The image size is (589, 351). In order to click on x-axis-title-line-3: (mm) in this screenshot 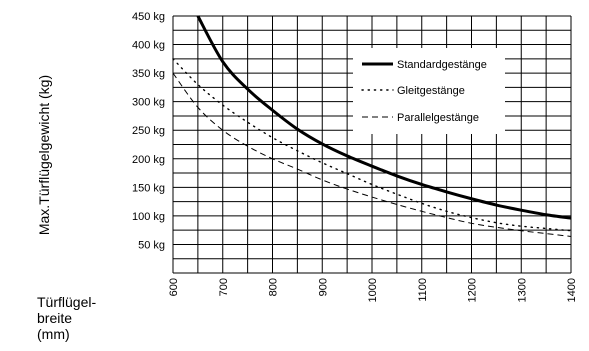, I will do `click(53, 334)`.